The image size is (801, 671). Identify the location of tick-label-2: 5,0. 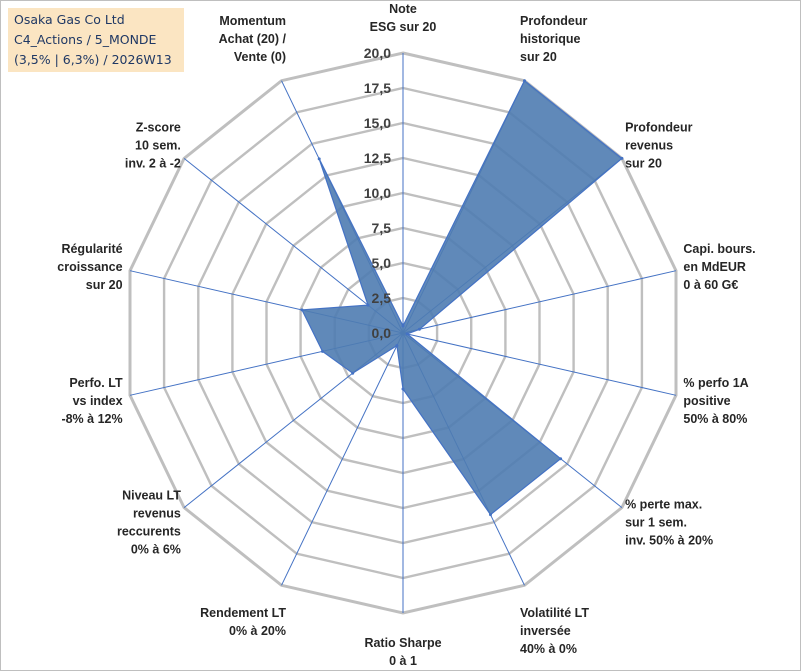
(382, 263).